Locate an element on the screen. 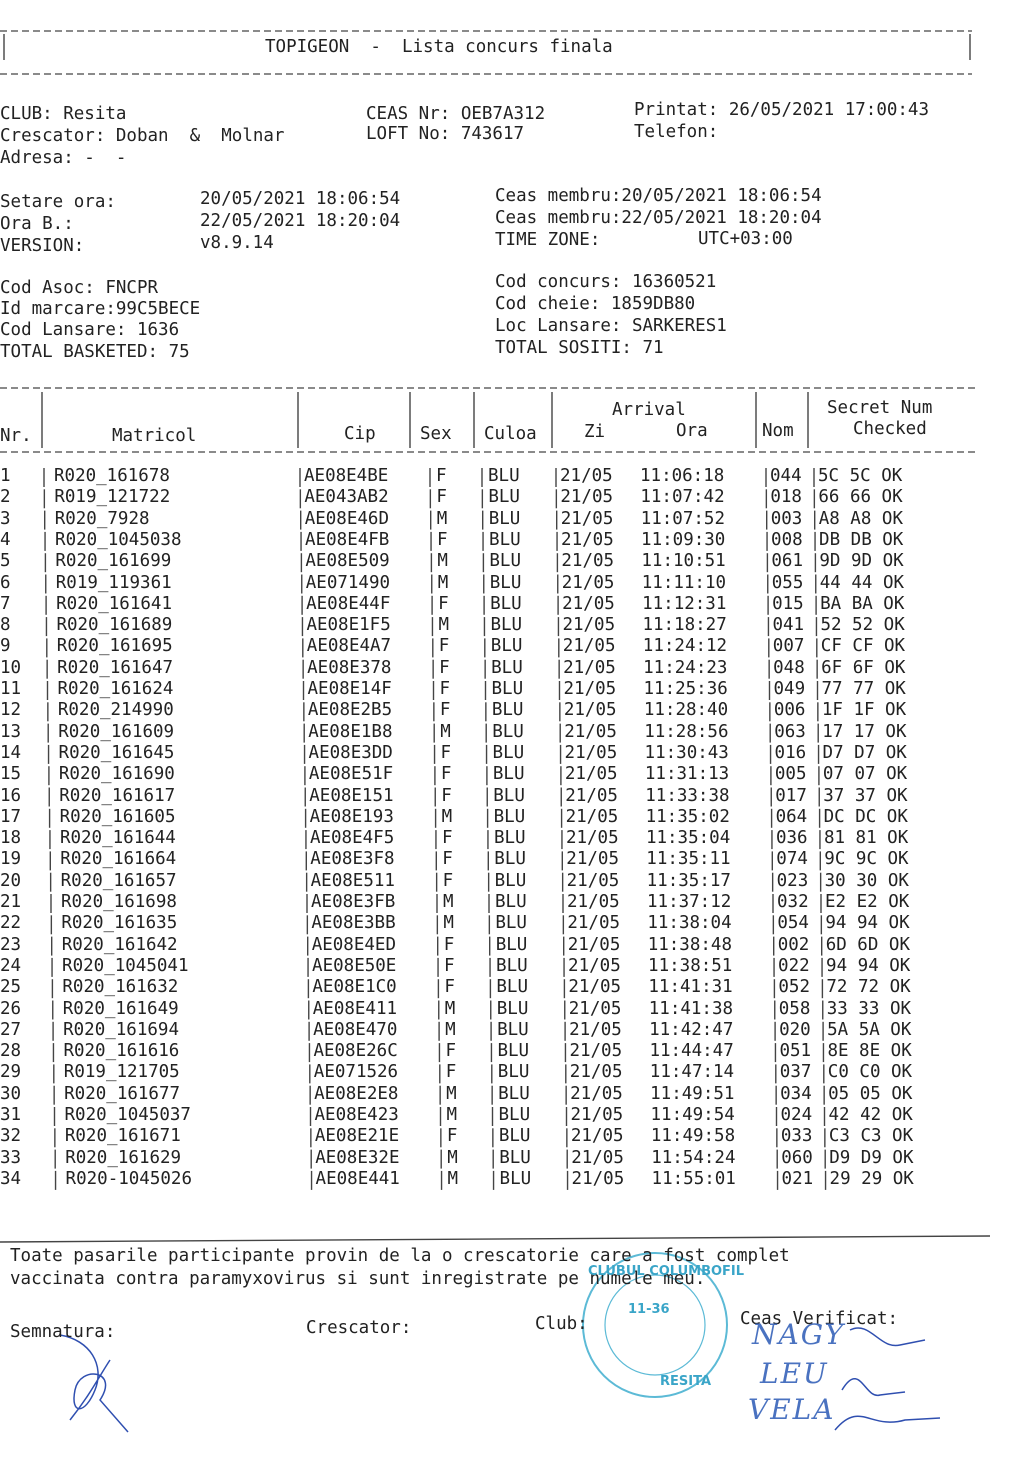 The image size is (1024, 1460). table-cell: AE08E470 is located at coordinates (355, 1029).